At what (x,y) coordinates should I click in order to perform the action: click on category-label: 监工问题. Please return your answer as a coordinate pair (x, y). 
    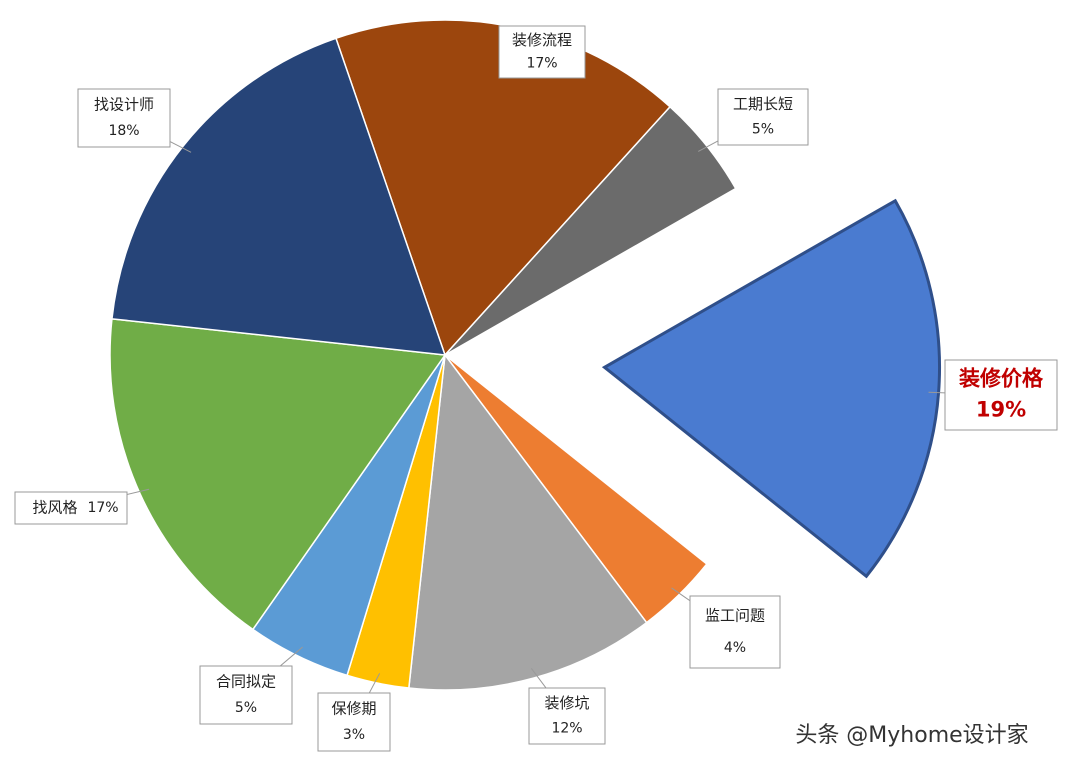
    Looking at the image, I should click on (735, 616).